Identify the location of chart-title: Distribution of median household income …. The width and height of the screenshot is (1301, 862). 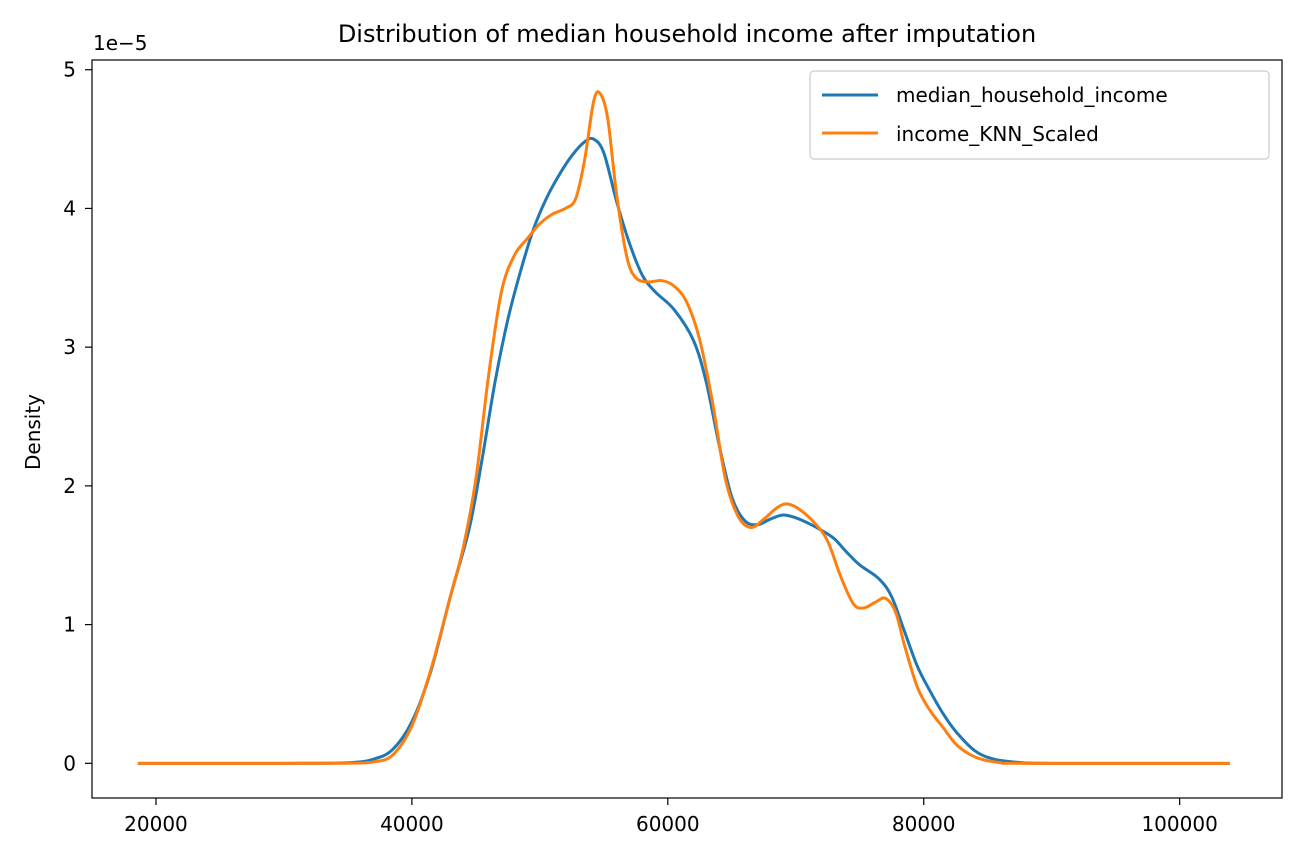
(687, 34).